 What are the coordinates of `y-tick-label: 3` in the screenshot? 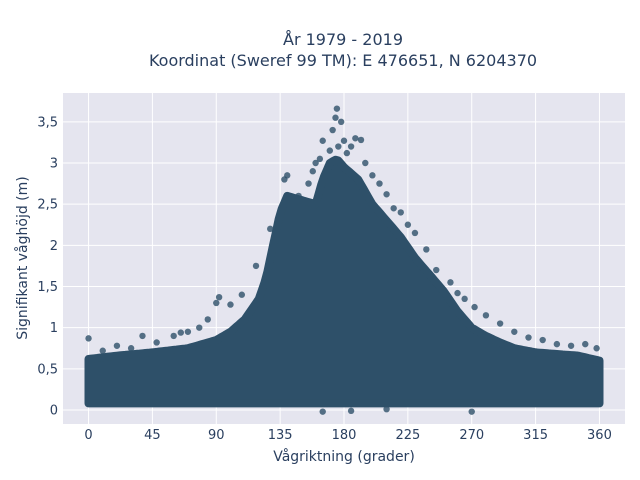 It's located at (54, 163).